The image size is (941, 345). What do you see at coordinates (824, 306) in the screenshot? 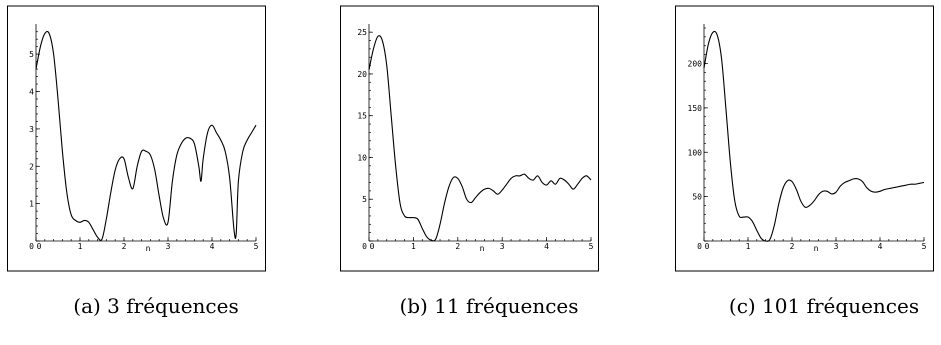
I see `caption-c: (c) 101 fréquences` at bounding box center [824, 306].